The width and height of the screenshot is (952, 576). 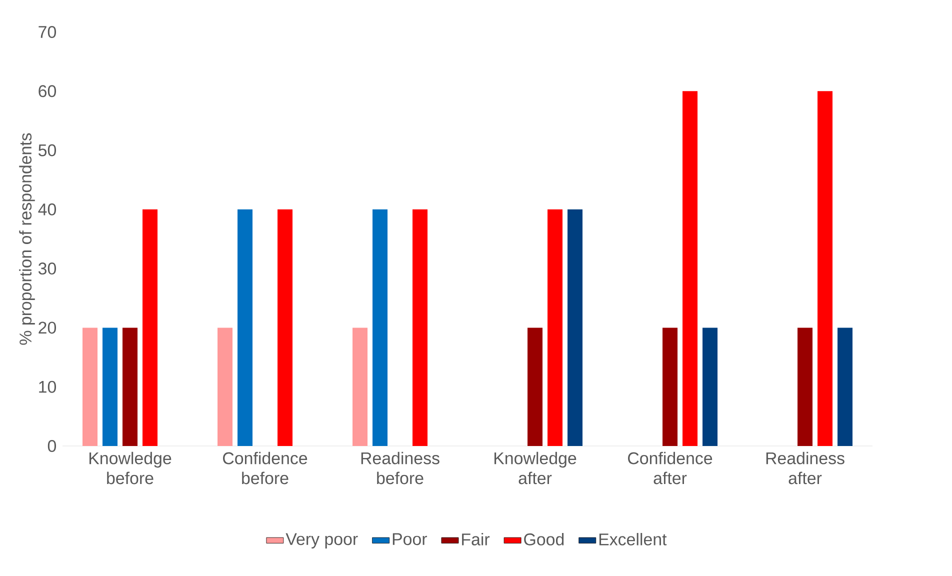 I want to click on y-tick-label: 20, so click(x=47, y=328).